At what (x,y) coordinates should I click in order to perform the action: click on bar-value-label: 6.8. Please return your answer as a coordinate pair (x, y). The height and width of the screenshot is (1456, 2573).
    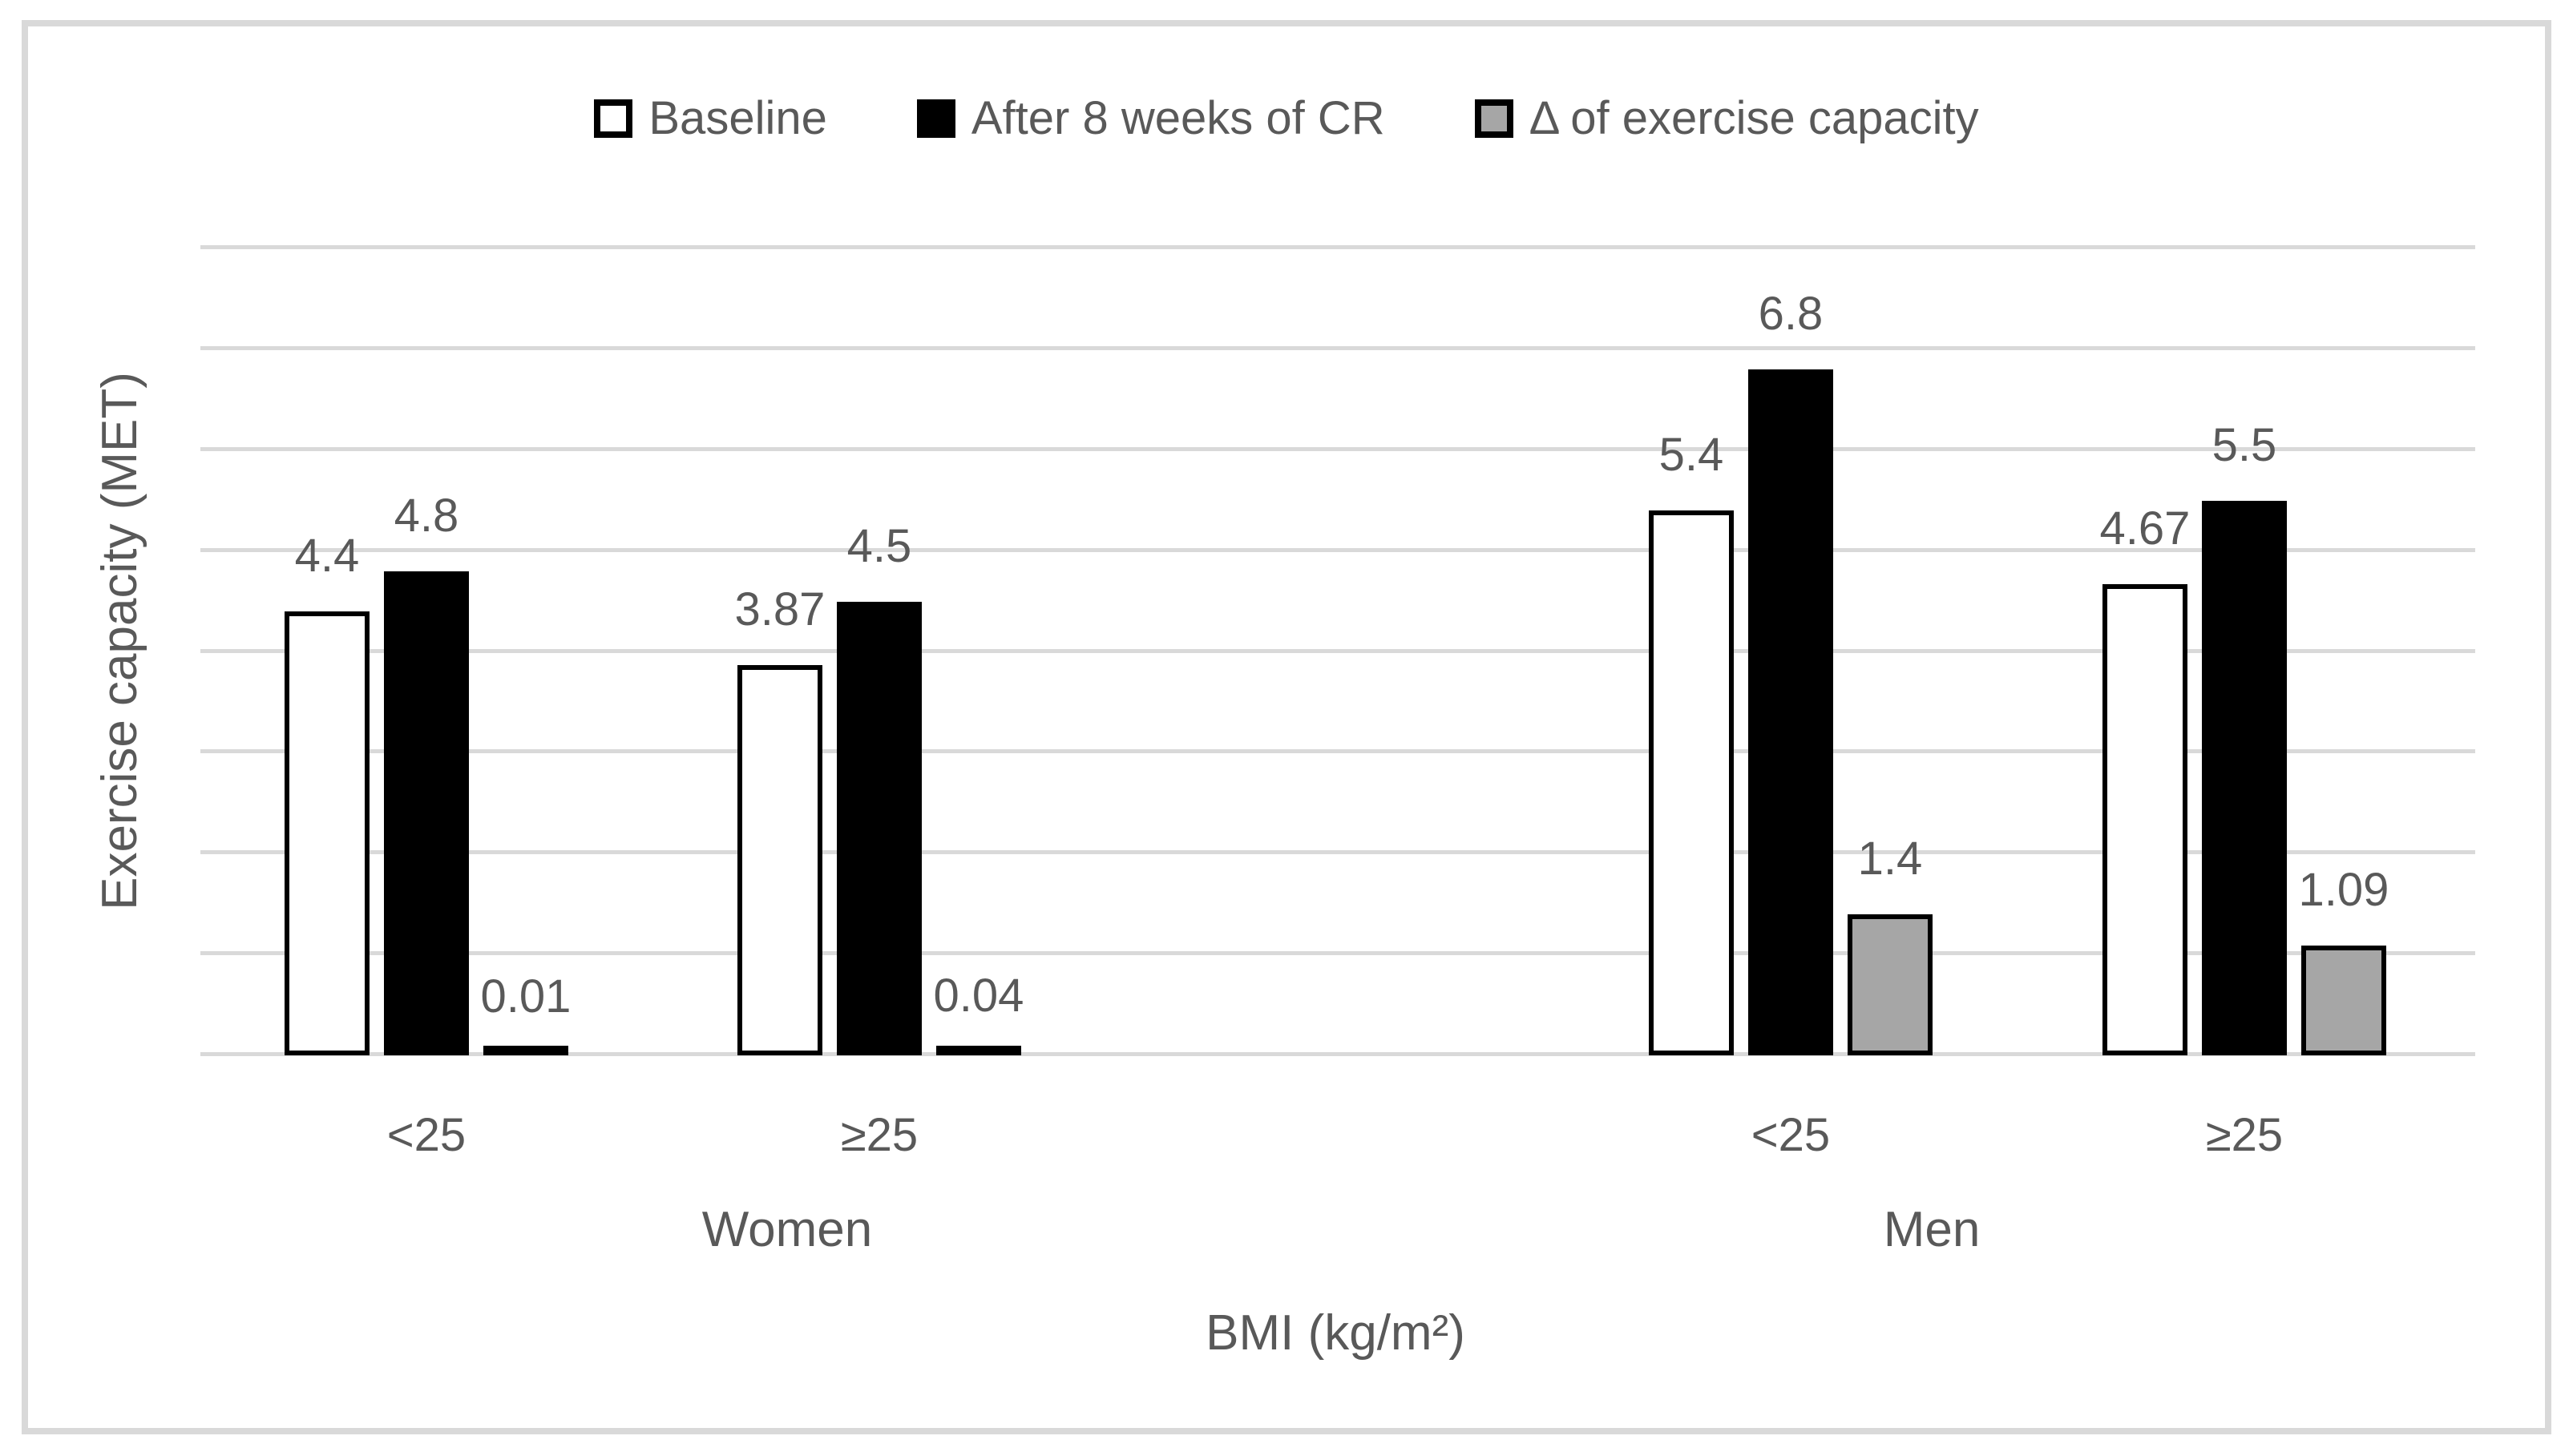
    Looking at the image, I should click on (1791, 314).